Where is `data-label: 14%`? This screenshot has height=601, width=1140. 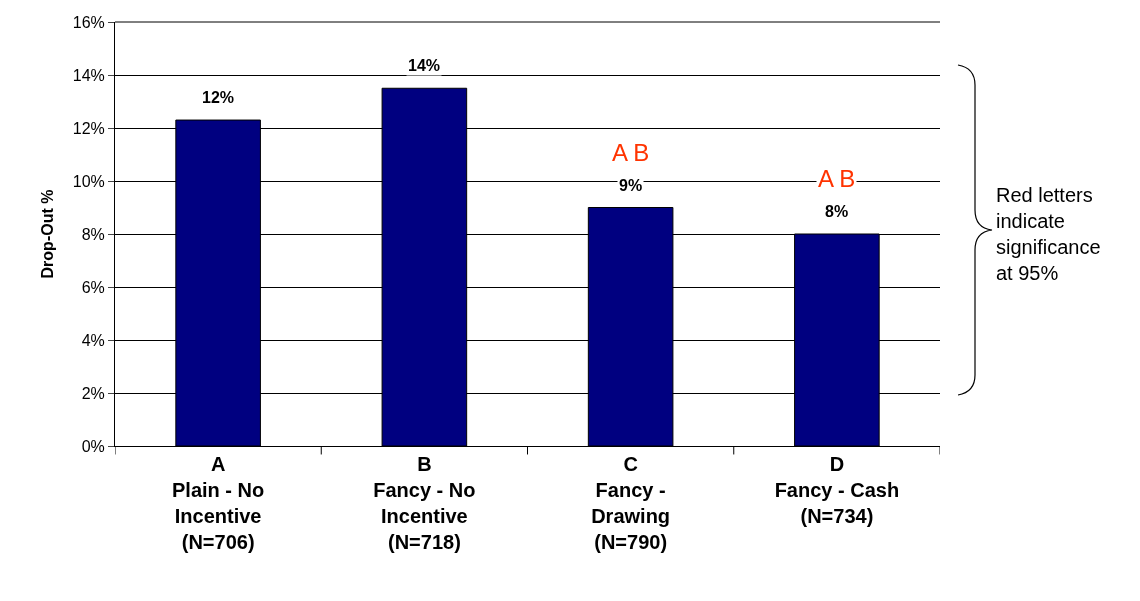 data-label: 14% is located at coordinates (424, 65).